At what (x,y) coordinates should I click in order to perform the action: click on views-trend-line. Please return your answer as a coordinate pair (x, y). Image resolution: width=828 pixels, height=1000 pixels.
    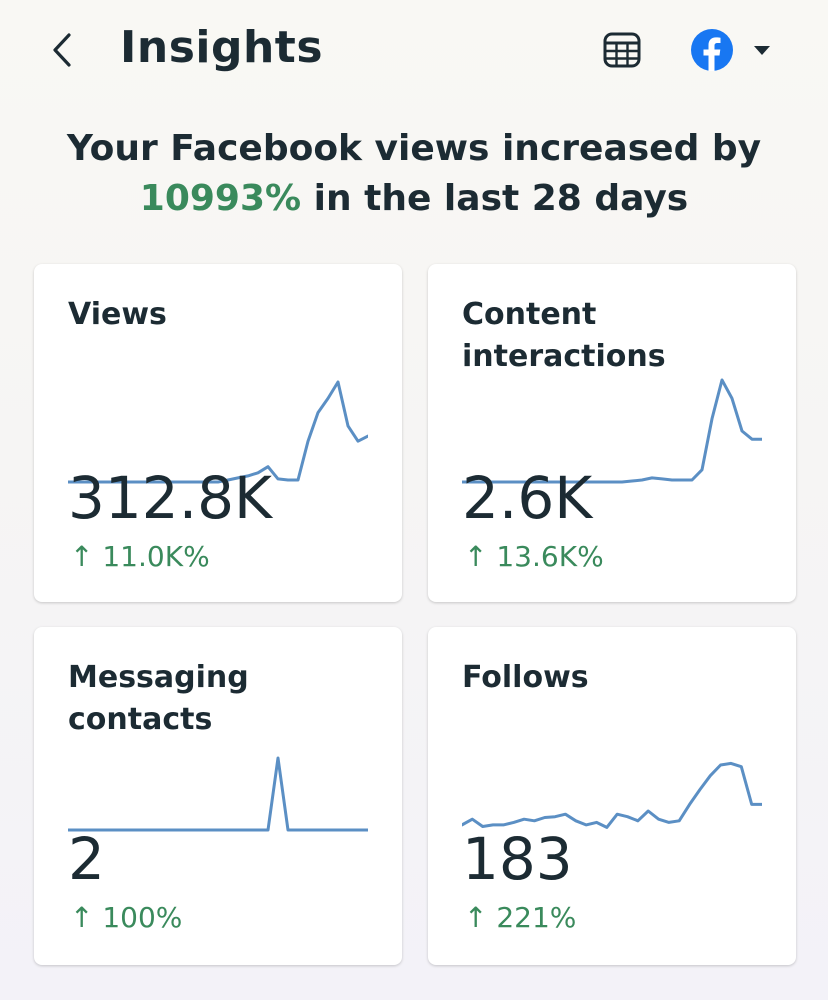
    Looking at the image, I should click on (218, 432).